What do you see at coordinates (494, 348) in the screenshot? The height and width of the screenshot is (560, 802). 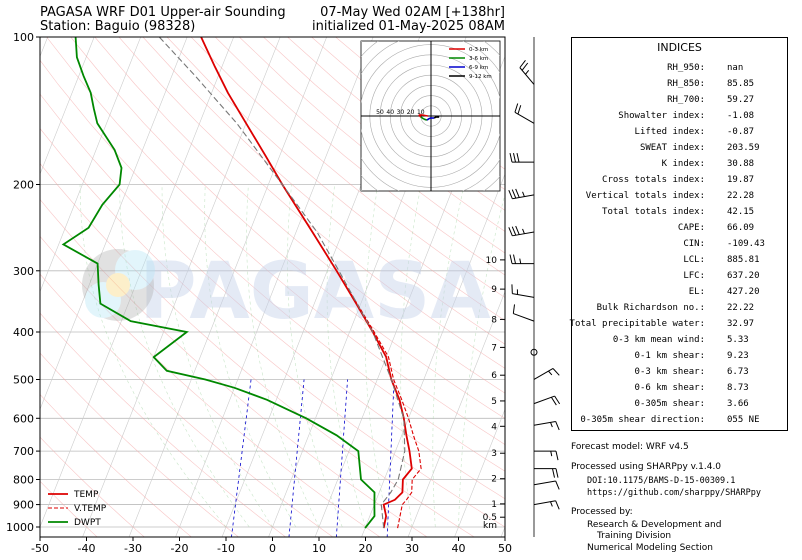 I see `height-tick-label: 7` at bounding box center [494, 348].